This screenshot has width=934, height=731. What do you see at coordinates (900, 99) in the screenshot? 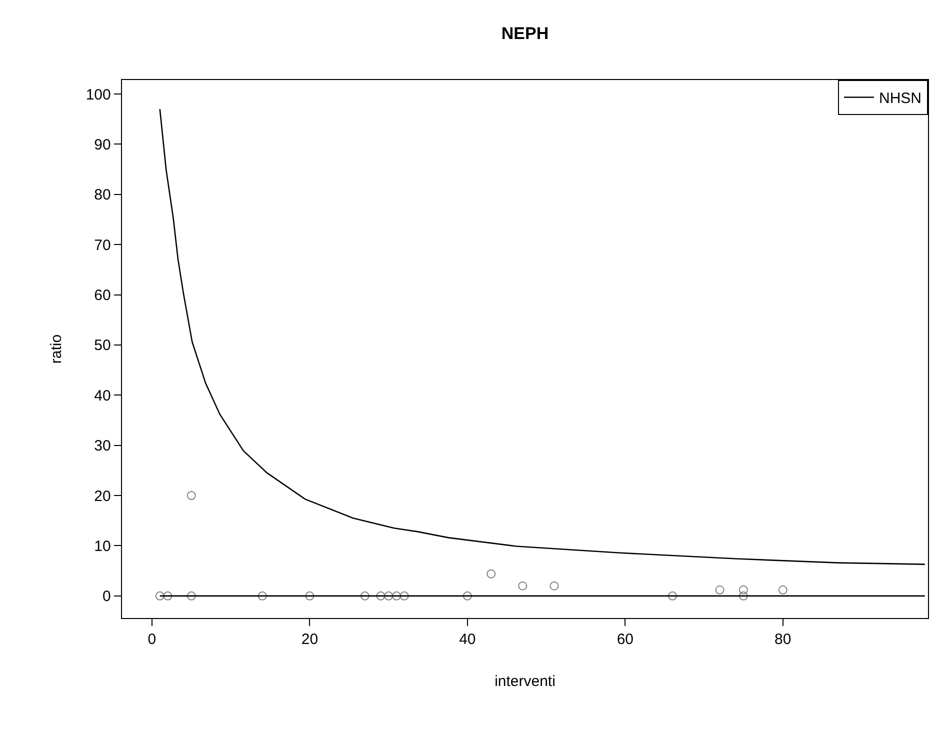
I see `legend-label: NHSN` at bounding box center [900, 99].